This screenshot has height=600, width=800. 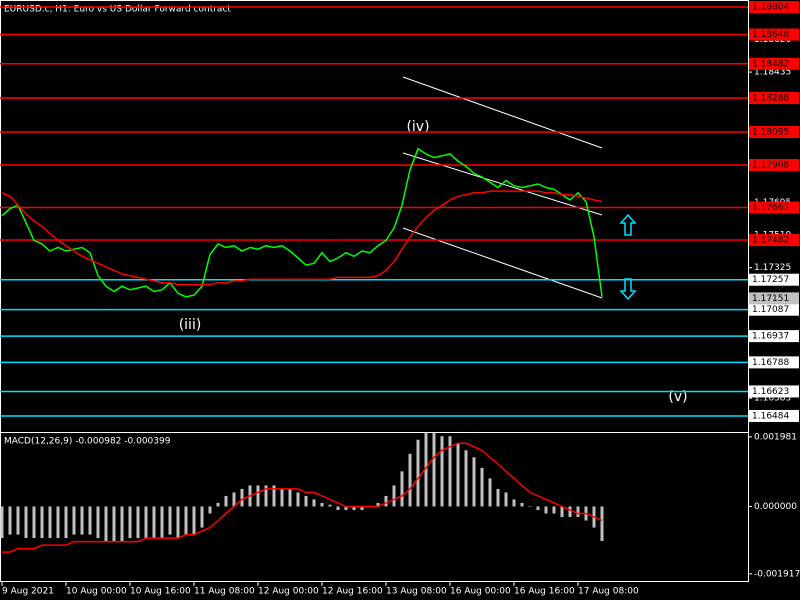 What do you see at coordinates (775, 507) in the screenshot?
I see `y-tick-label: 0.000000` at bounding box center [775, 507].